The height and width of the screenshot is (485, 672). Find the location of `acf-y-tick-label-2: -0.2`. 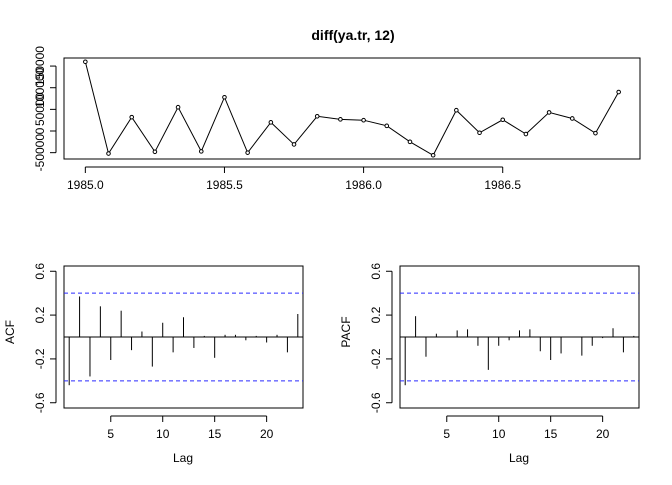

acf-y-tick-label-2: -0.2 is located at coordinates (40, 358).